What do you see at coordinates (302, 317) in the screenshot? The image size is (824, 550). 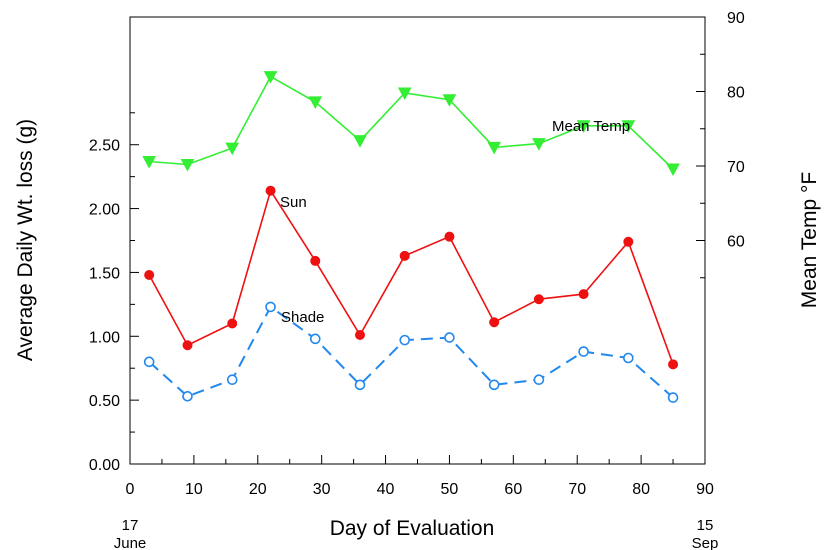 I see `series-label-shade: Shade` at bounding box center [302, 317].